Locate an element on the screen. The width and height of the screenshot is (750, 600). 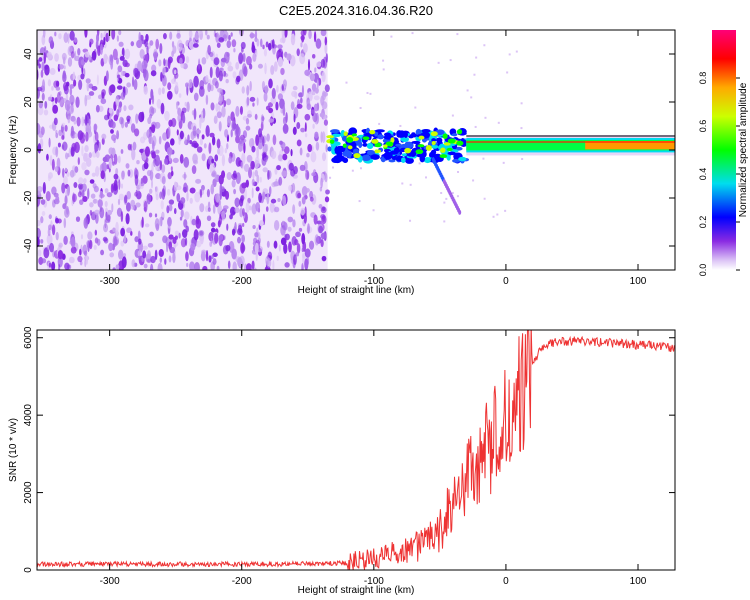
y-tick-label: 20 is located at coordinates (28, 102).